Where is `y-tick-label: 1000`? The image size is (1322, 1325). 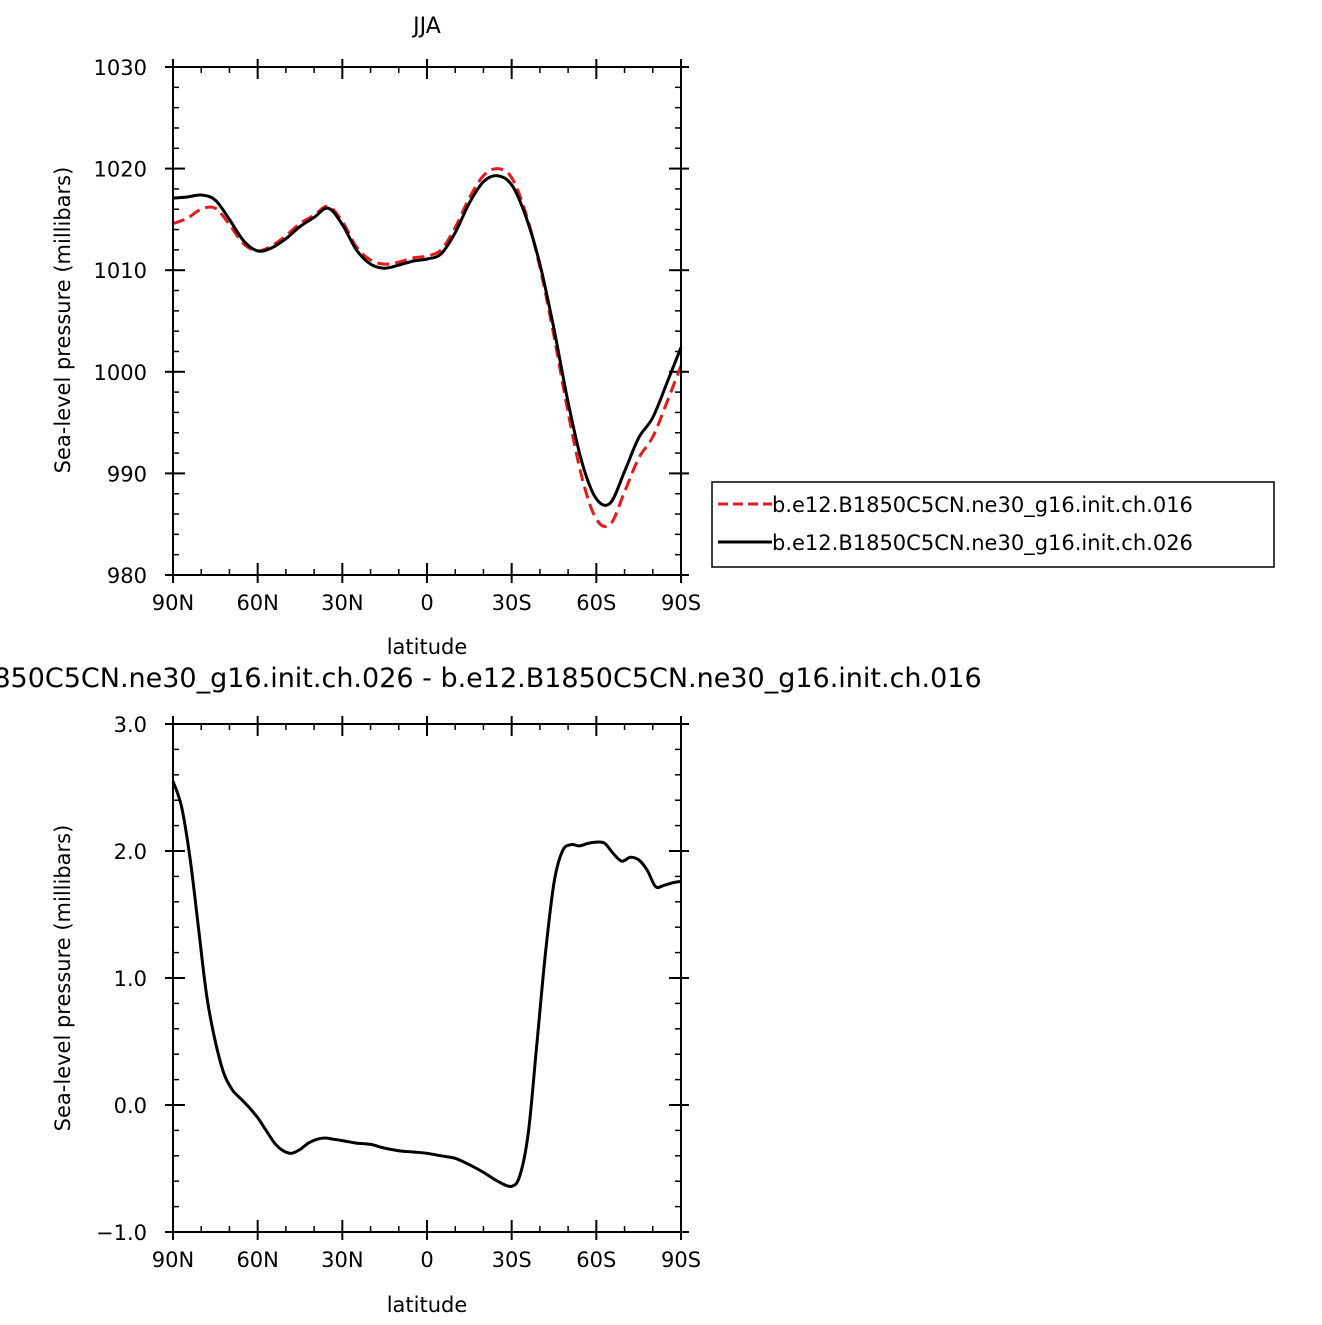
y-tick-label: 1000 is located at coordinates (120, 373).